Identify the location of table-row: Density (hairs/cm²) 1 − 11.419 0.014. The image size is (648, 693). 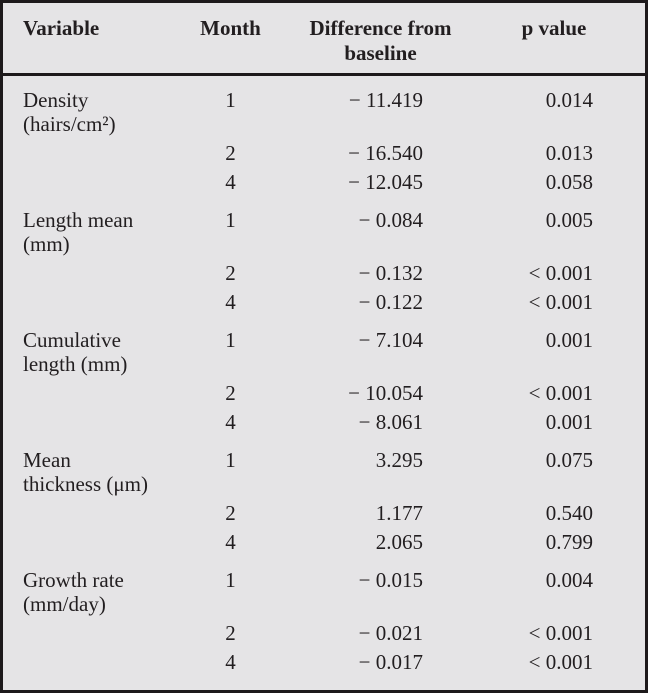
(324, 105).